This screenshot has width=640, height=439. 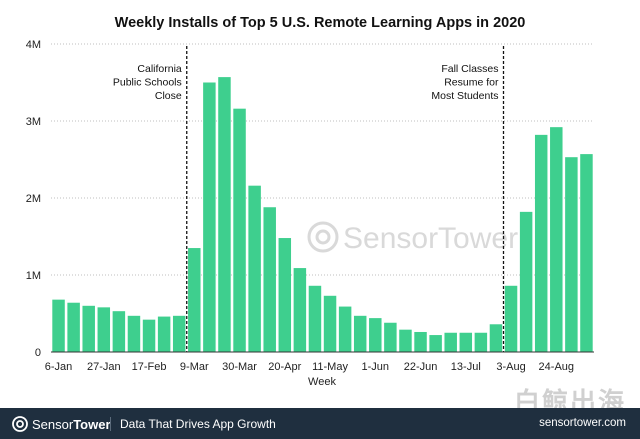 What do you see at coordinates (323, 237) in the screenshot?
I see `watermark-logo-icon` at bounding box center [323, 237].